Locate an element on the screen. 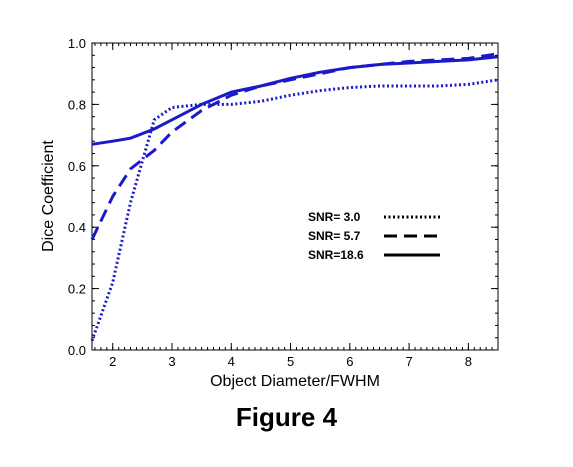  legend-label: SNR=18.6 is located at coordinates (336, 255).